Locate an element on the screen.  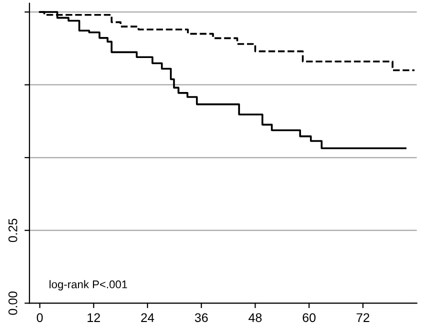
x-tick-label: 0 is located at coordinates (39, 317).